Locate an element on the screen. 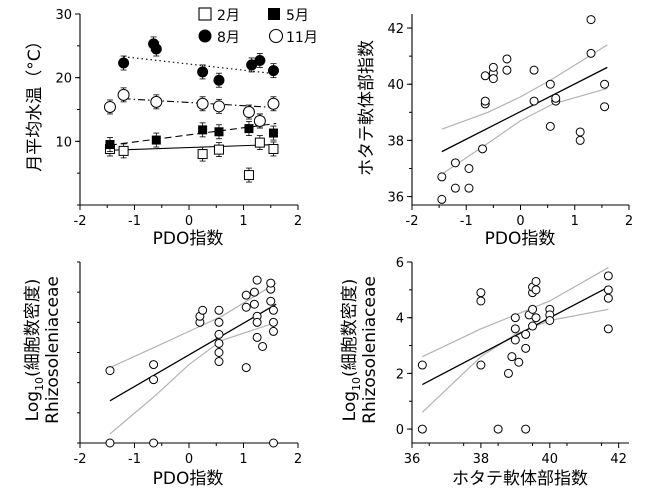  panel-diatom-scallop-marks: 36 38 40 42 0 2 4 6 is located at coordinates (512, 361).